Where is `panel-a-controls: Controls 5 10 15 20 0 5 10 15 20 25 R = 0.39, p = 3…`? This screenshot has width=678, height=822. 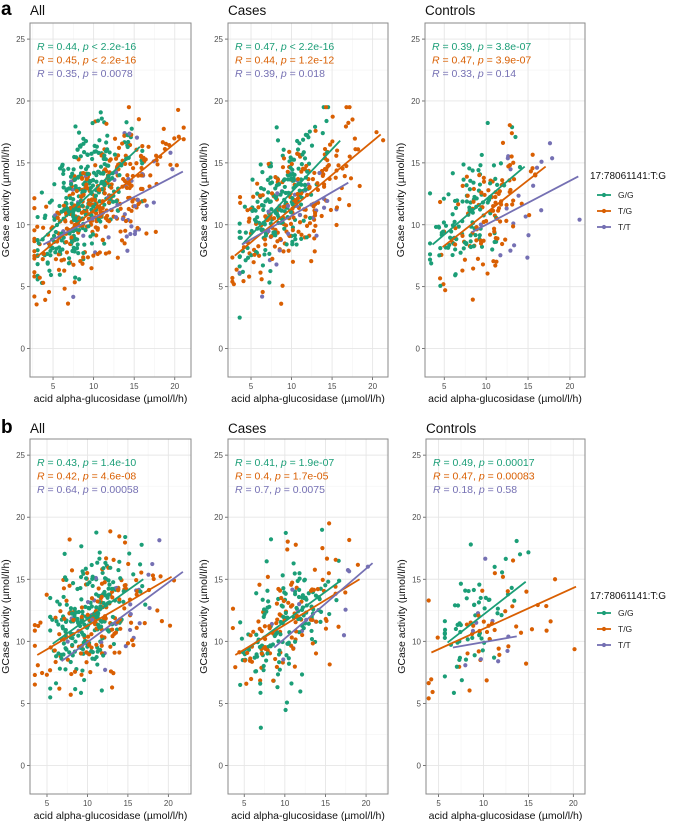 panel-a-controls: Controls 5 10 15 20 0 5 10 15 20 25 R = 0.39, p = 3… is located at coordinates (490, 204).